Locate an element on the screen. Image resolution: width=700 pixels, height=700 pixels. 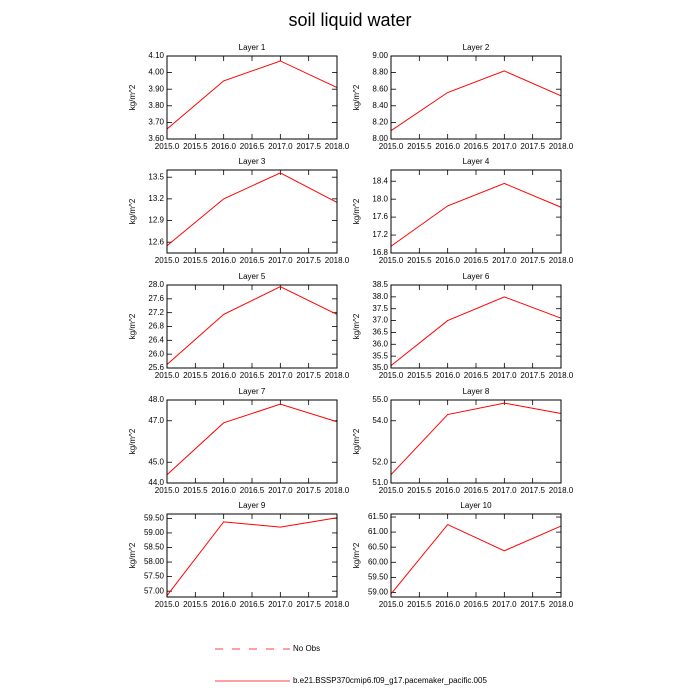
y-tick-label: 51.0 is located at coordinates (380, 482).